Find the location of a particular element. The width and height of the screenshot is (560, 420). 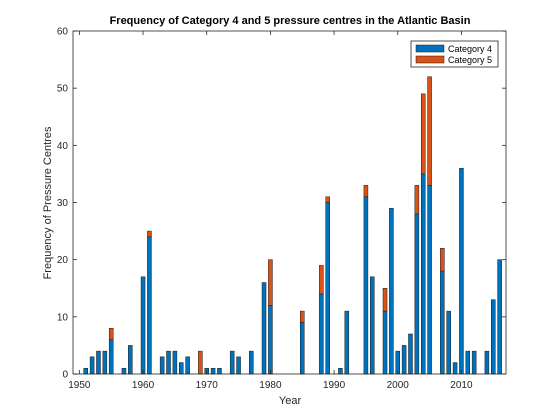

bar-cat5-1980 is located at coordinates (270, 282).